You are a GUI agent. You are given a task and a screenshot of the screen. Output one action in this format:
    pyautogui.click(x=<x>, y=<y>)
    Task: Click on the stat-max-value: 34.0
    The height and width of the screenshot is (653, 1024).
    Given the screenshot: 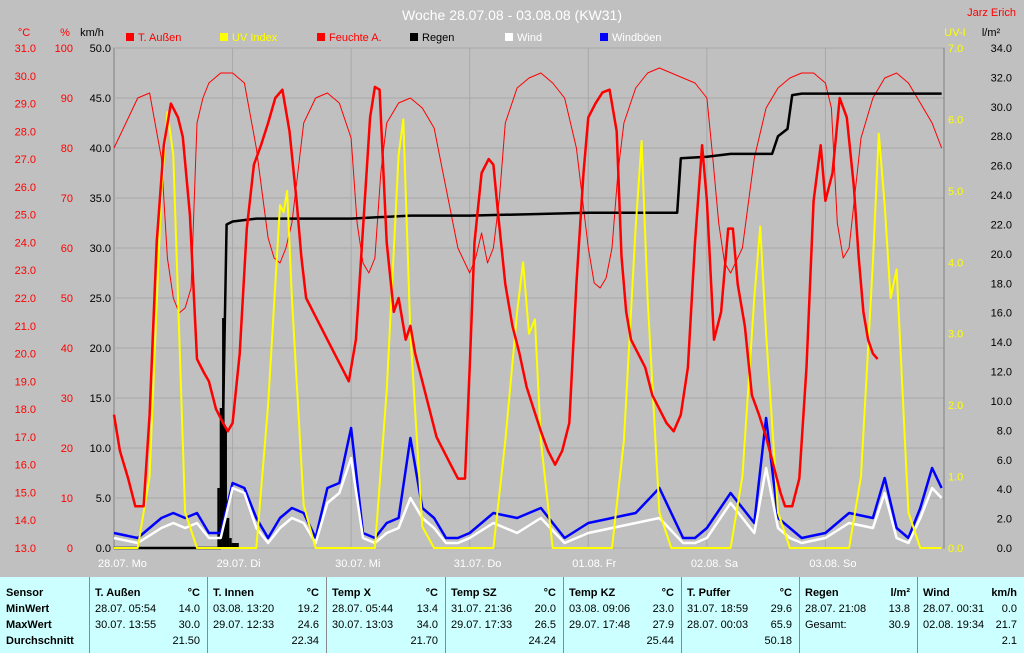 What is the action you would take?
    pyautogui.click(x=427, y=625)
    